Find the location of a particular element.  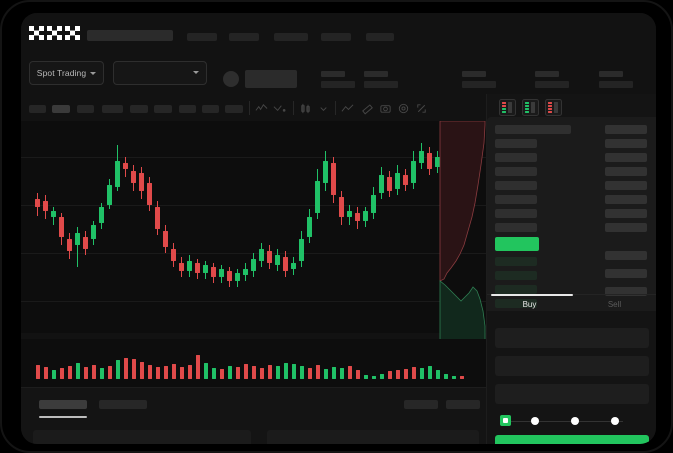

pagination-dot-1-active is located at coordinates (505, 420).